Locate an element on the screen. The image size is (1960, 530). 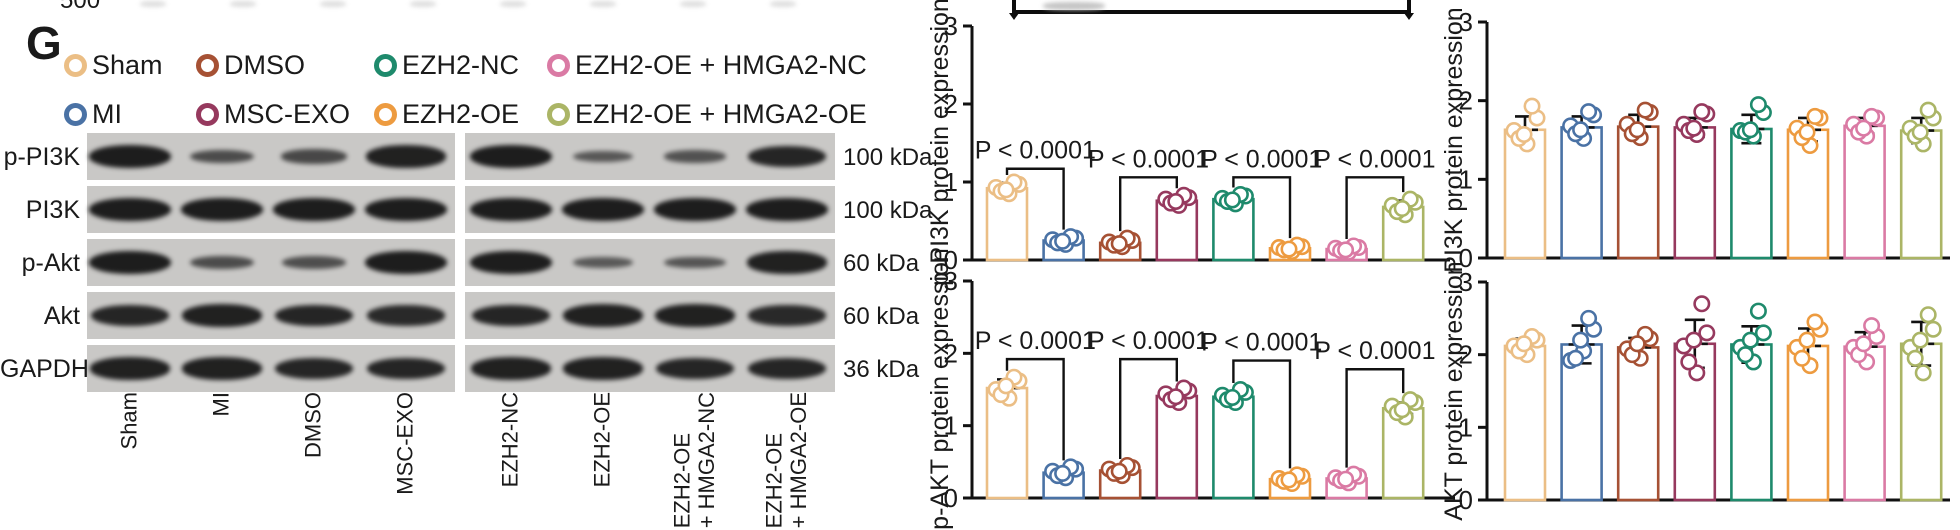
y-axis-label: AKT protein expression is located at coordinates (1454, 390).